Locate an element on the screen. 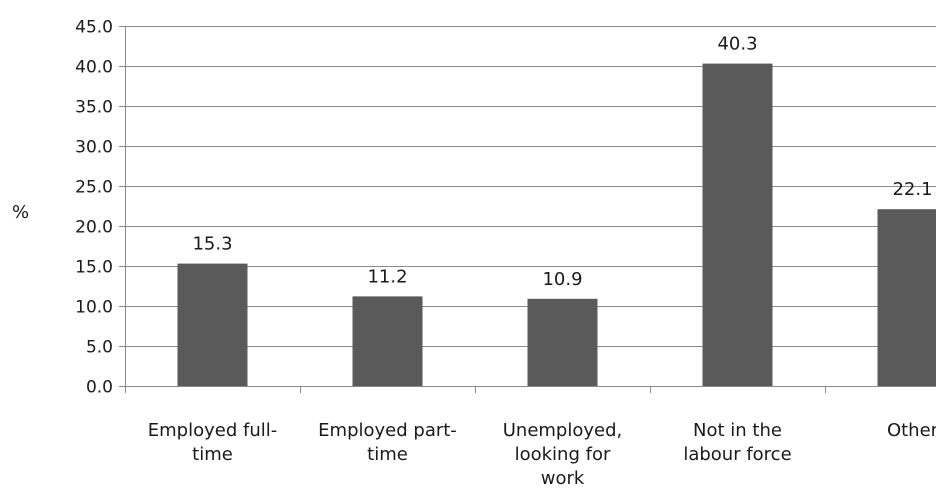  x-tick-label: Other is located at coordinates (911, 430).